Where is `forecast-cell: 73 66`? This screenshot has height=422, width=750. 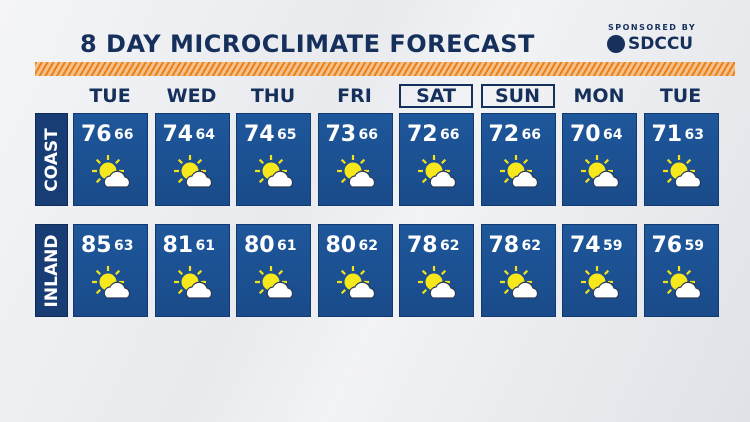 forecast-cell: 73 66 is located at coordinates (355, 159).